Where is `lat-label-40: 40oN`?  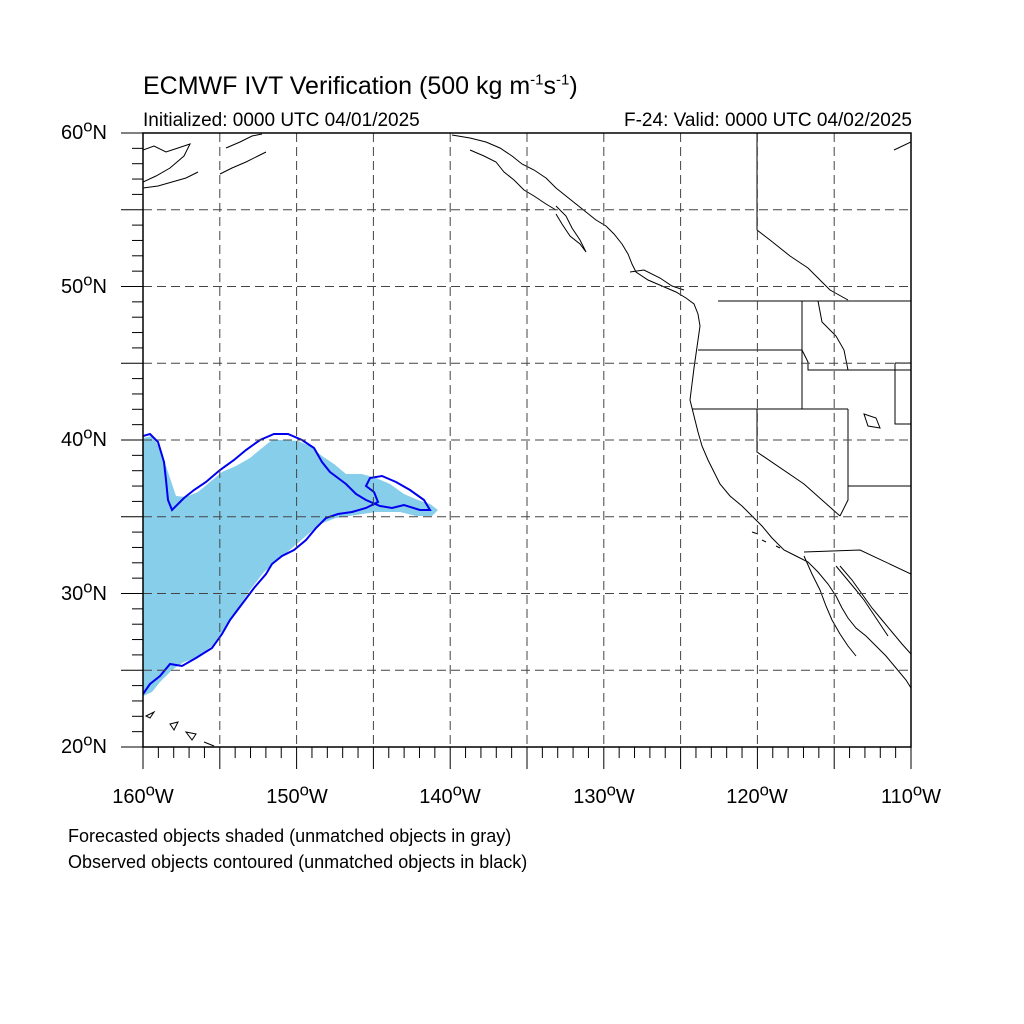
lat-label-40: 40oN is located at coordinates (84, 437).